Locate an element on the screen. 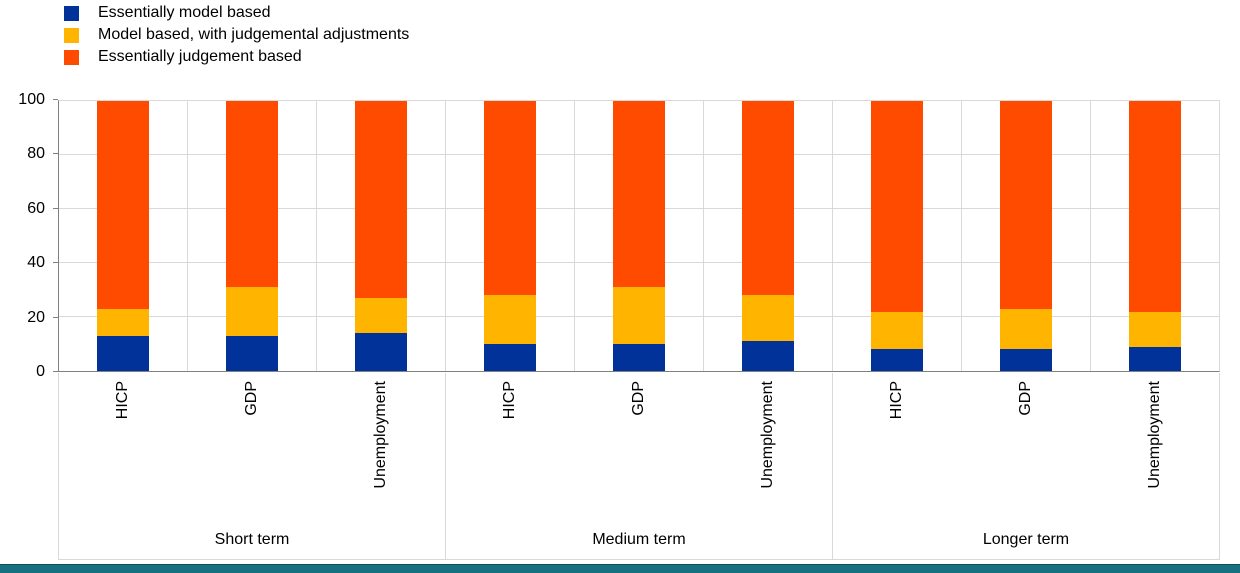 The height and width of the screenshot is (573, 1240). stacked-bar-longer-term-hicp is located at coordinates (897, 236).